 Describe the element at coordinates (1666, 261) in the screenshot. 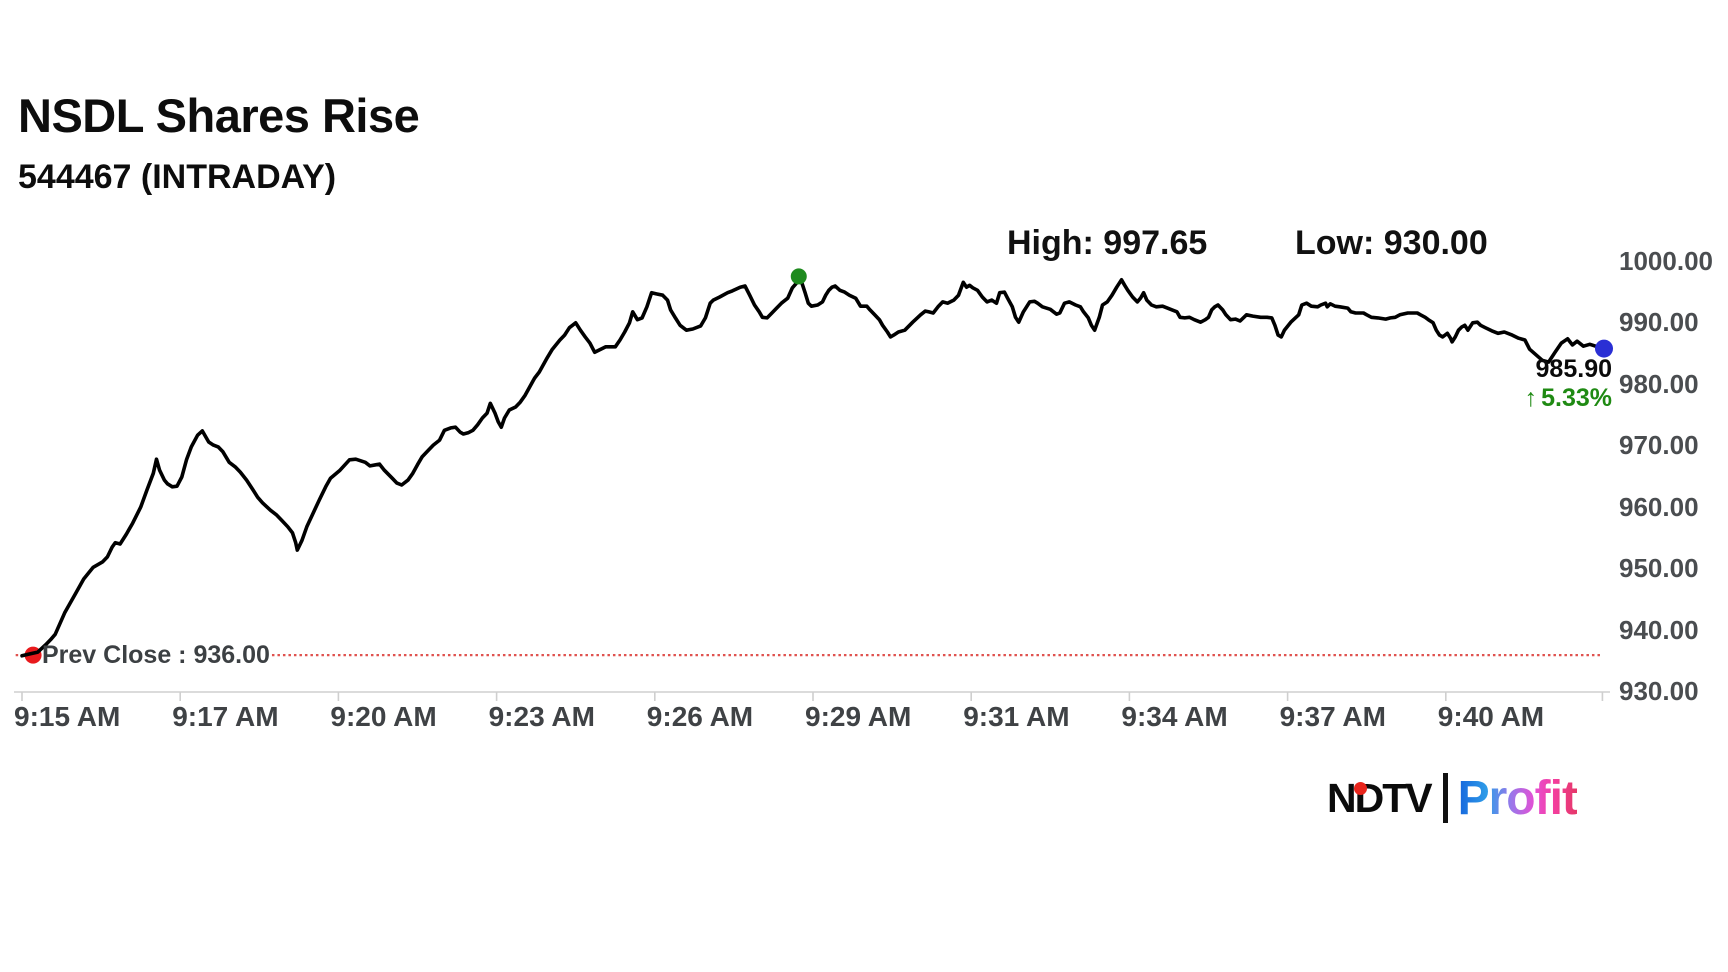

I see `y-axis-label: 1000.00` at that location.